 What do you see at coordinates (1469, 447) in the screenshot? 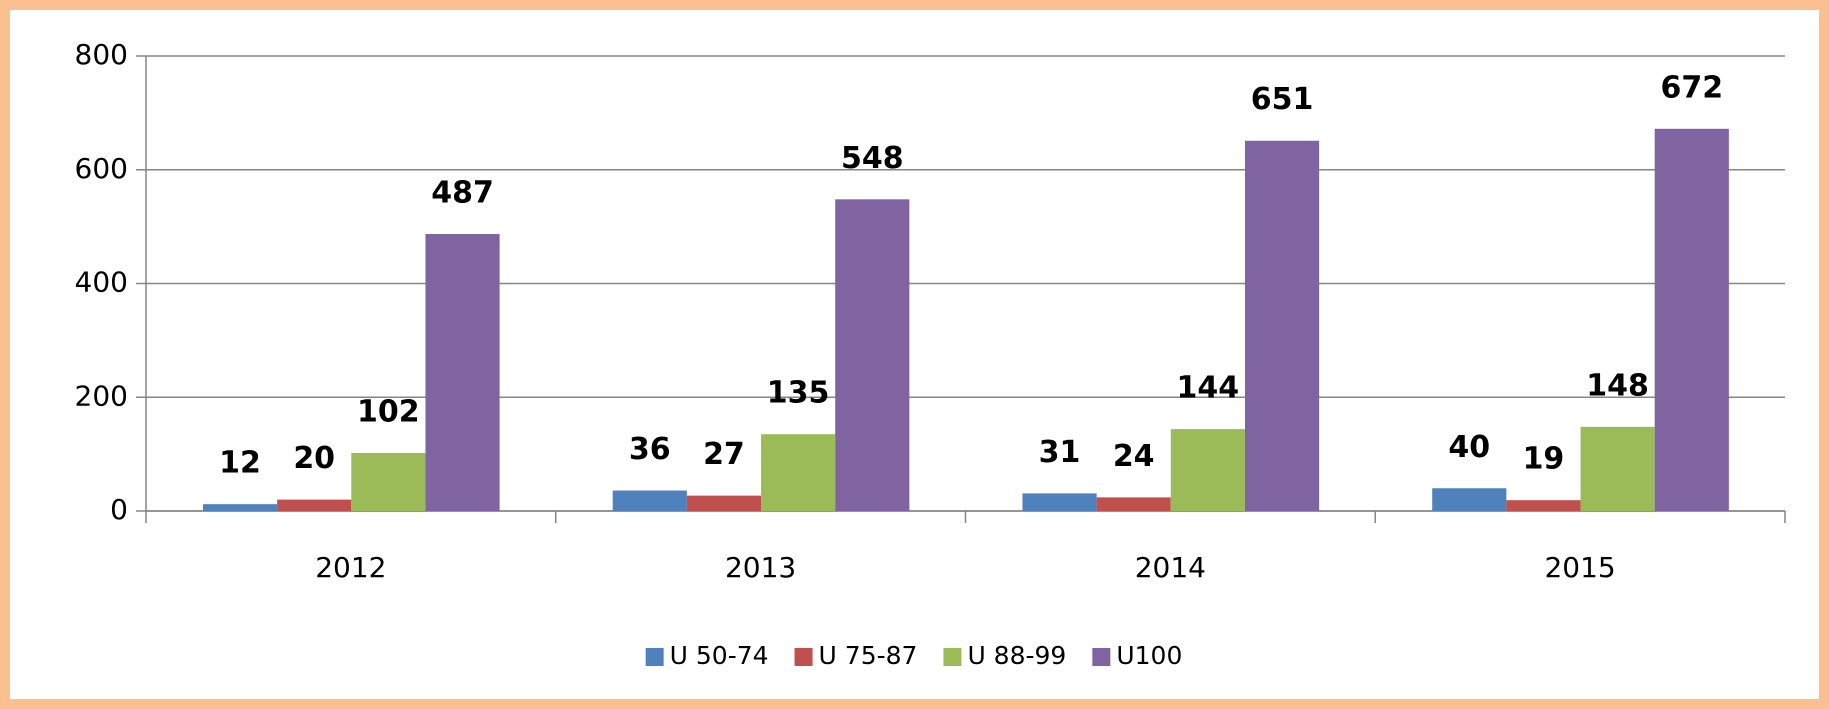
I see `data-label: 40` at bounding box center [1469, 447].